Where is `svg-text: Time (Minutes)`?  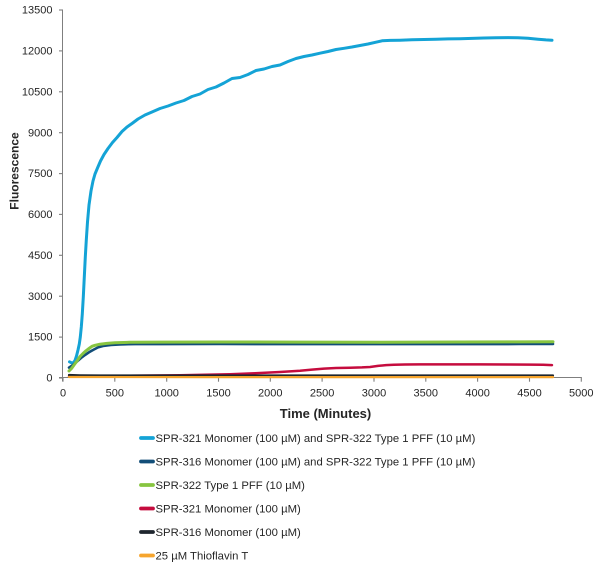
svg-text: Time (Minutes) is located at coordinates (326, 413).